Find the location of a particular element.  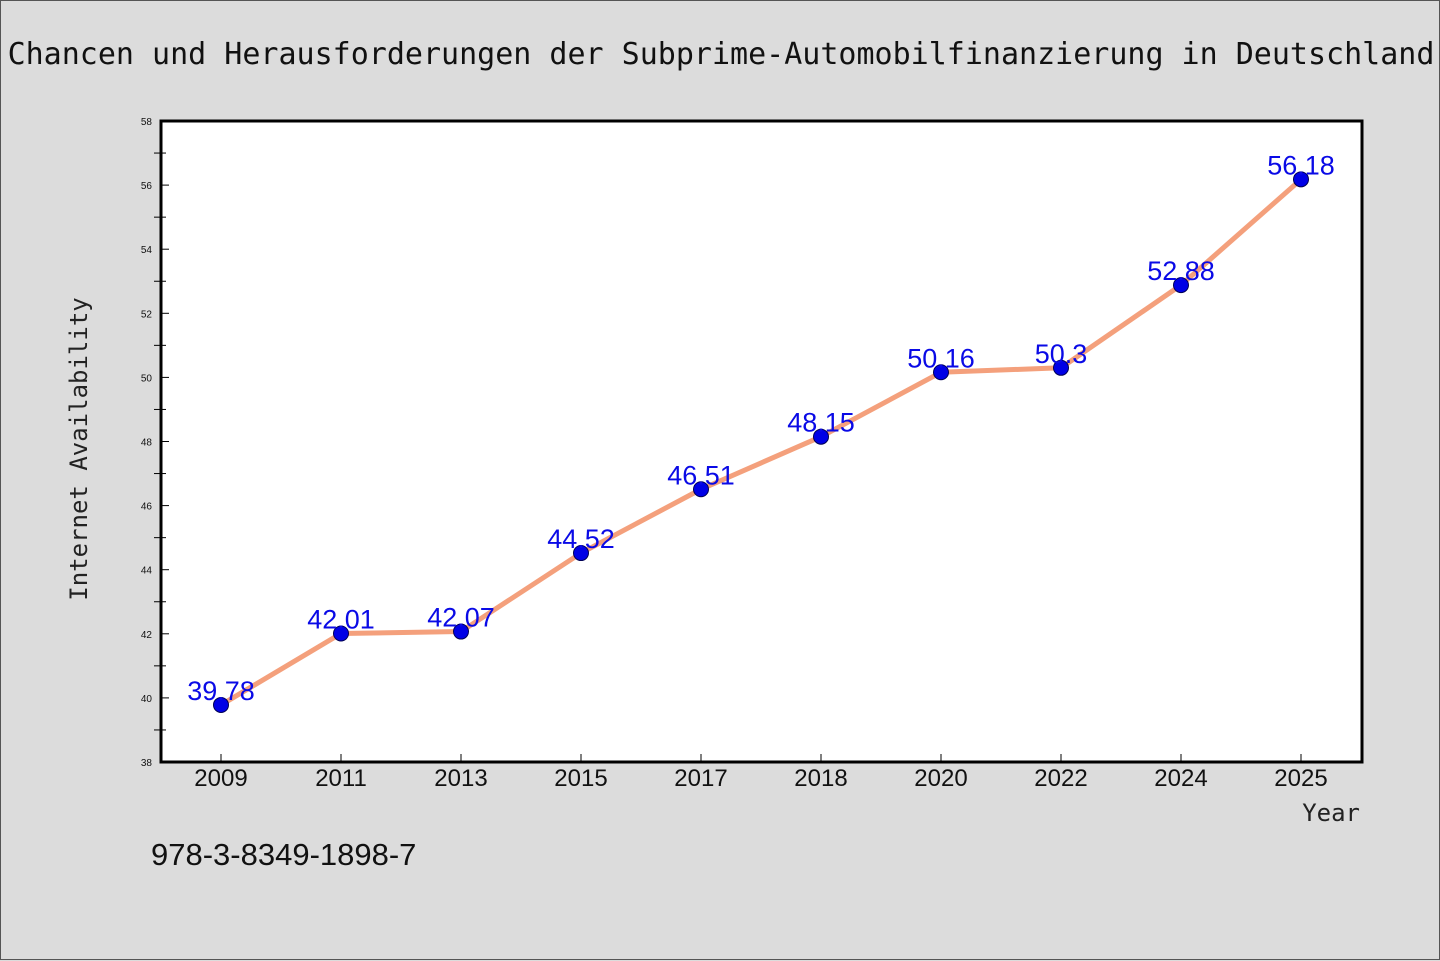

y-tick-label: 42 is located at coordinates (147, 635).